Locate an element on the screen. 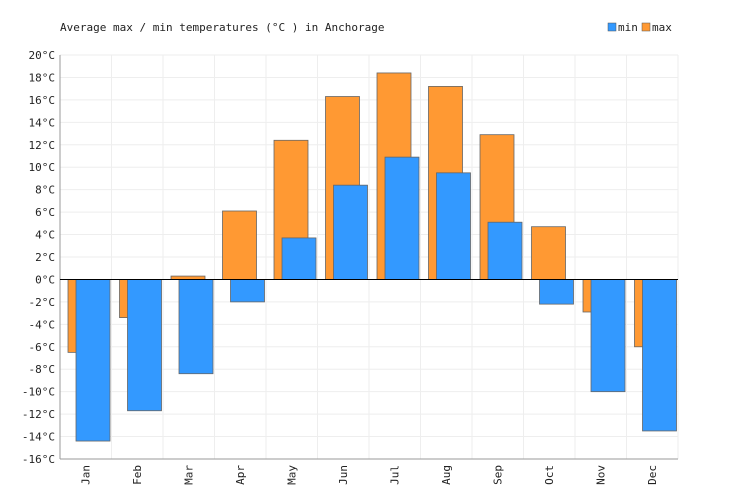 This screenshot has width=736, height=504. bar-min-jan is located at coordinates (93, 360).